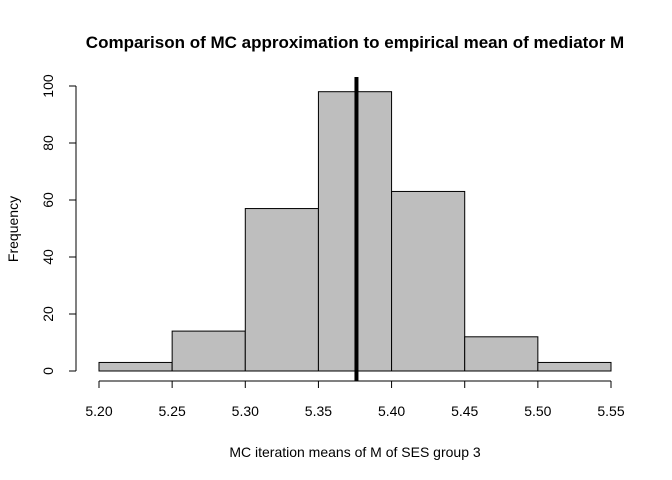 The height and width of the screenshot is (480, 672). I want to click on y-tick-label-2: 40, so click(48, 257).